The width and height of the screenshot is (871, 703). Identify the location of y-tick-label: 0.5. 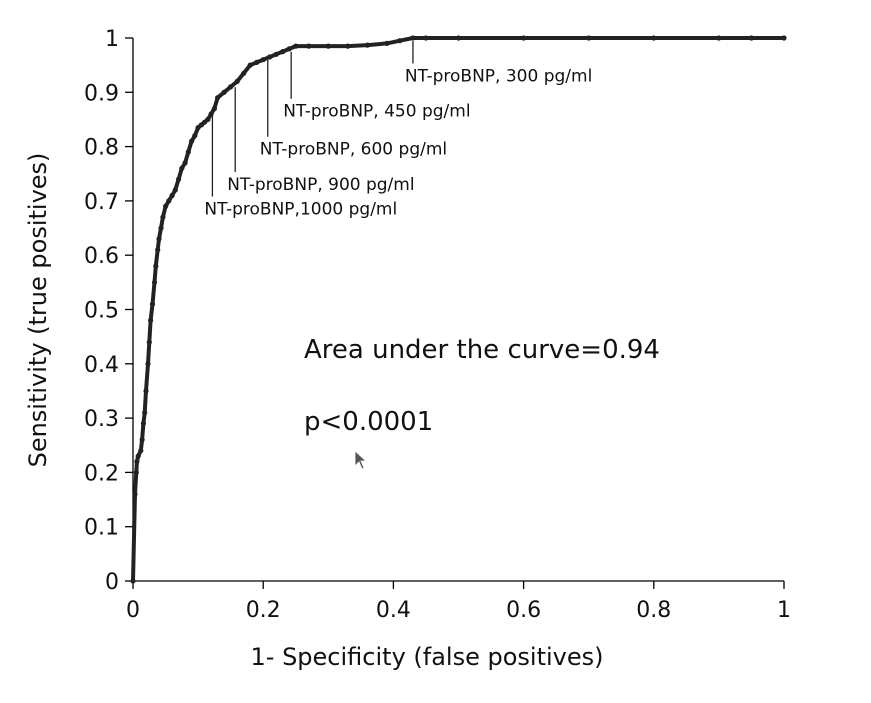
(101, 311).